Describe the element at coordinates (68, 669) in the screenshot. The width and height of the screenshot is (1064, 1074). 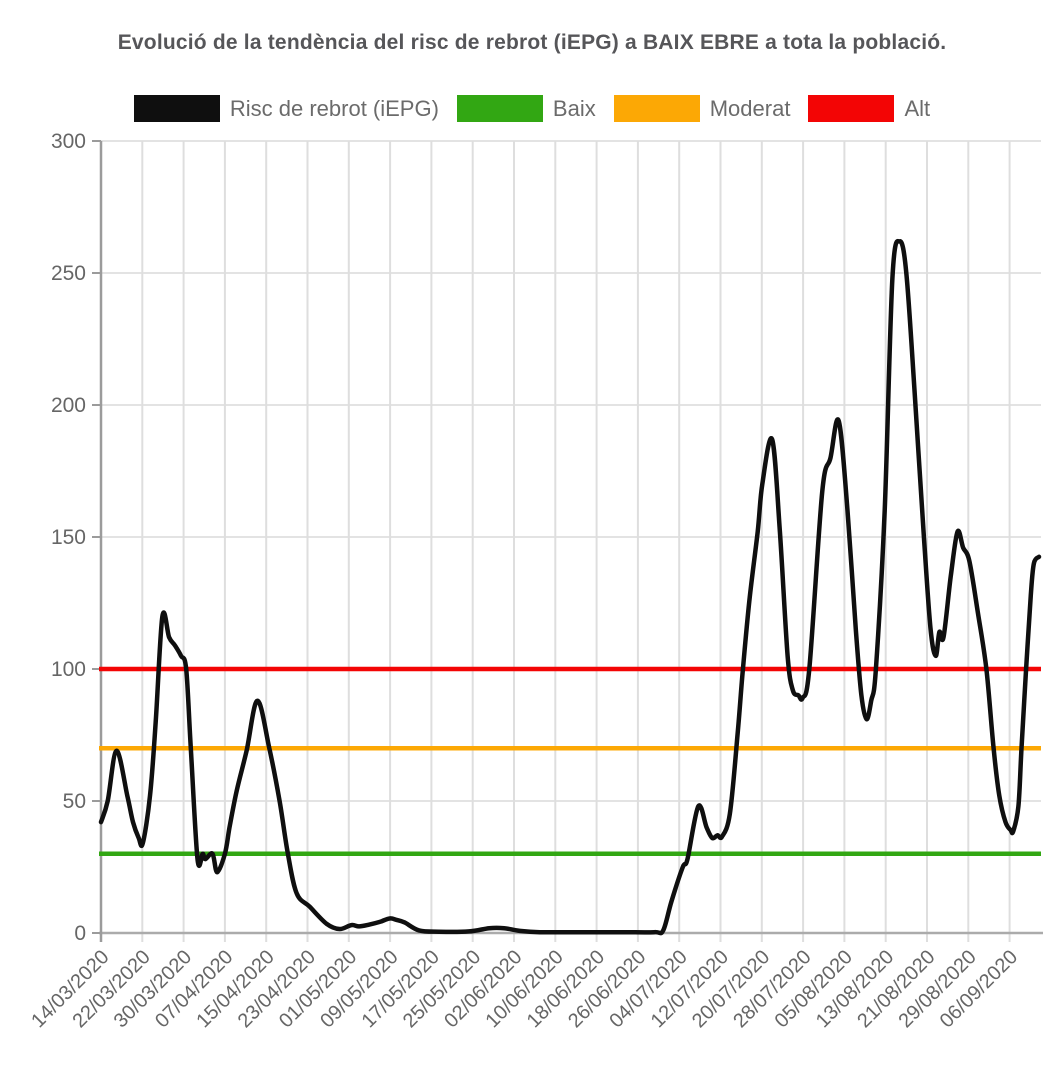
I see `y-axis-label: 100` at that location.